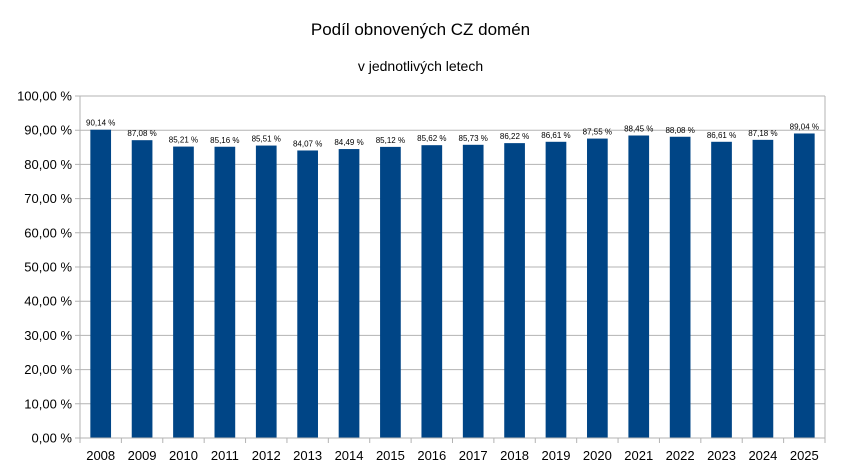  I want to click on bar-2014, so click(349, 294).